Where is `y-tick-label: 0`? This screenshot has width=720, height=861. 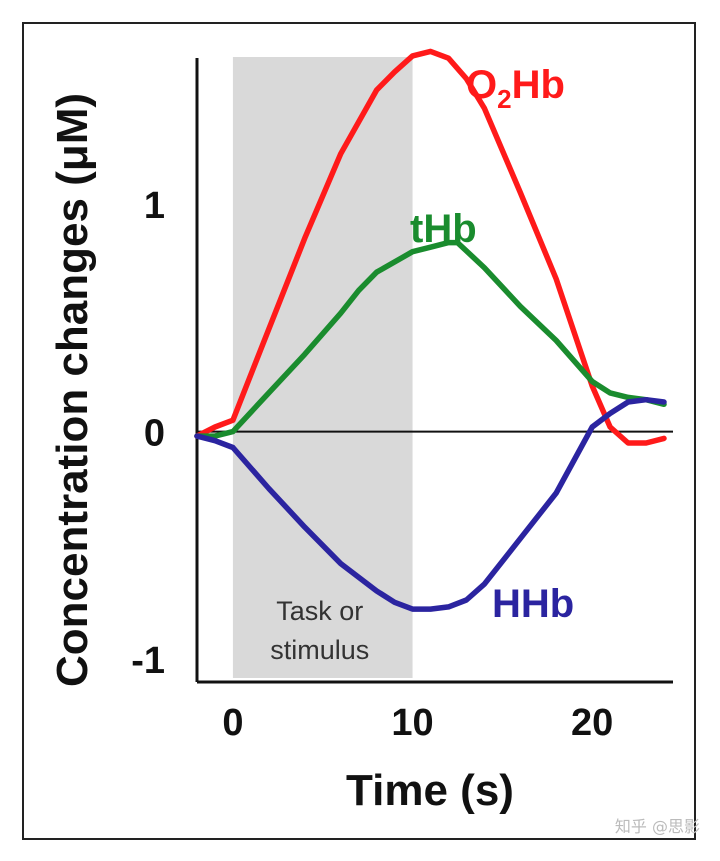 y-tick-label: 0 is located at coordinates (154, 434).